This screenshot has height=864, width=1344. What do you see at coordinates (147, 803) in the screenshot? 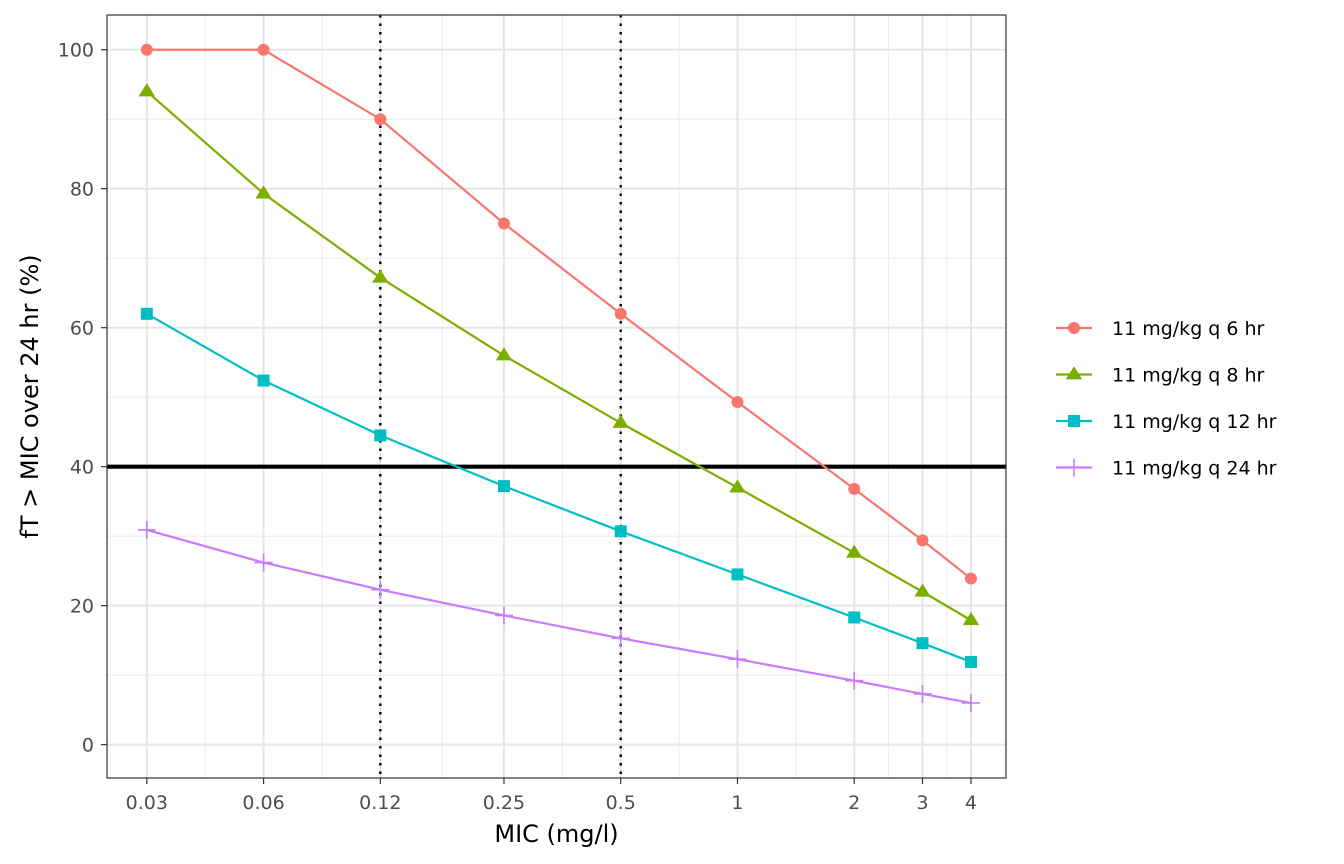
I see `x-tick-label: 0.03` at bounding box center [147, 803].